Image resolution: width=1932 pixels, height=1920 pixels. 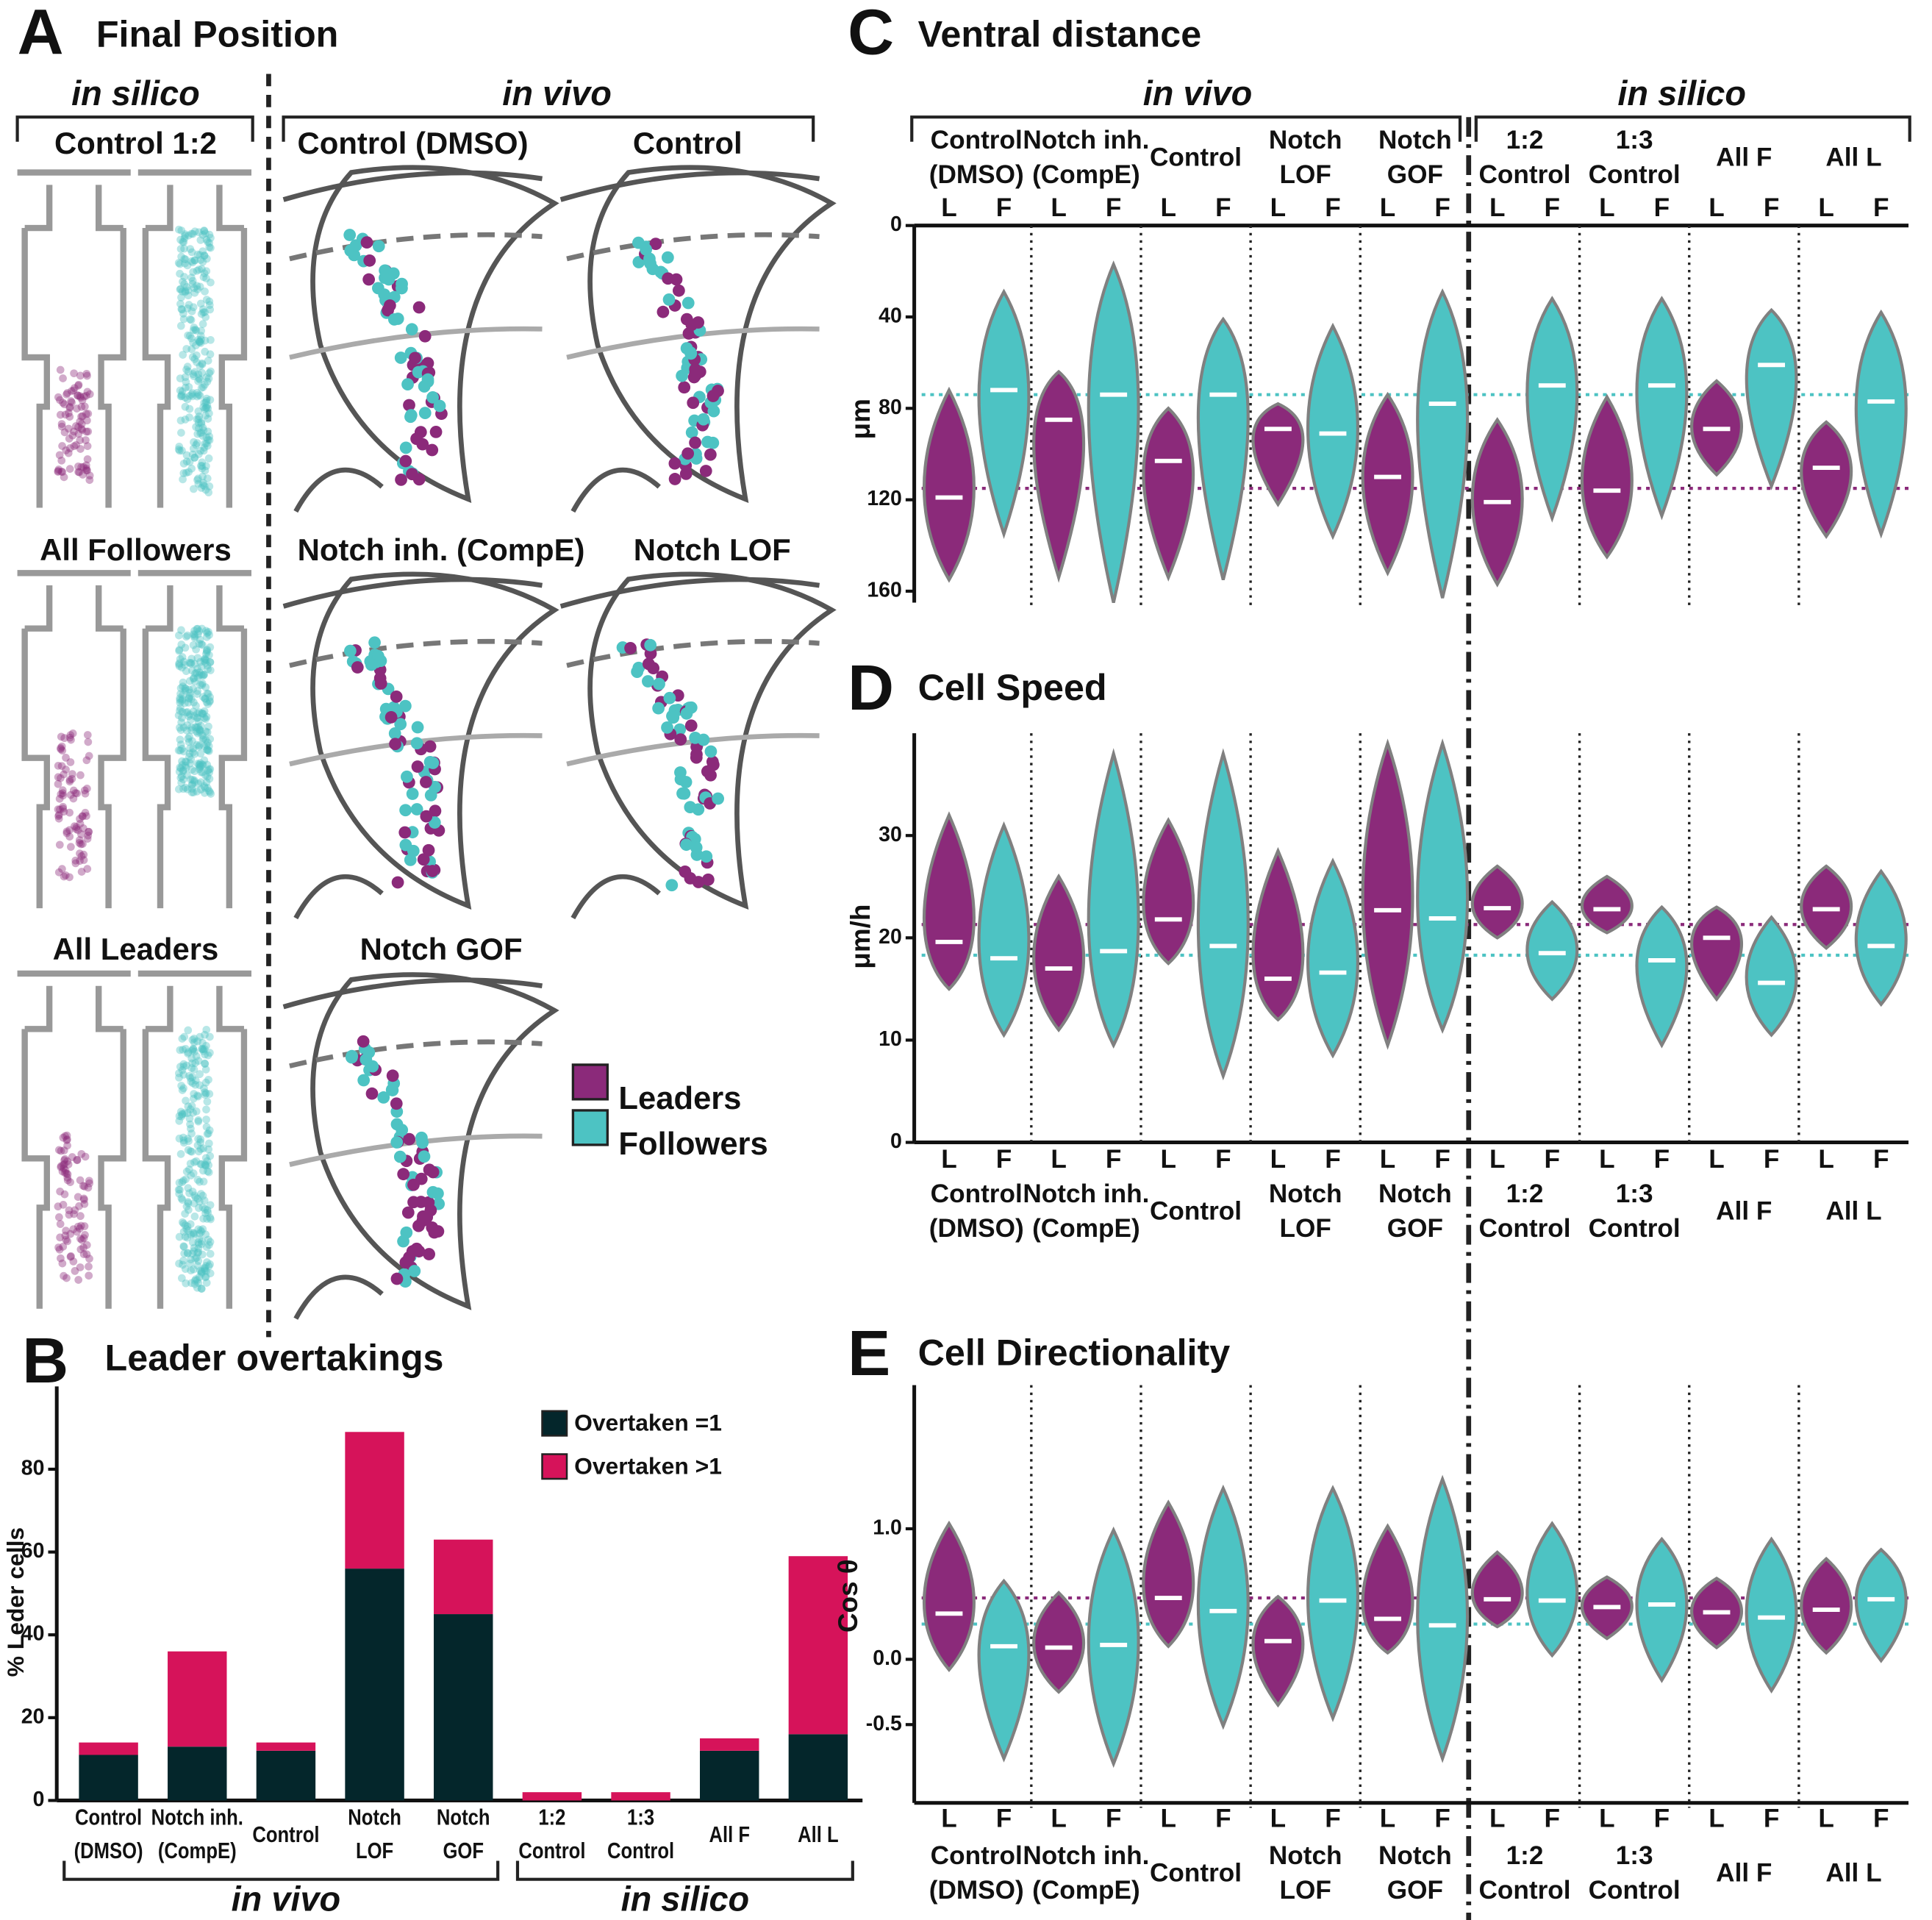 What do you see at coordinates (871, 34) in the screenshot?
I see `panel-letter: C` at bounding box center [871, 34].